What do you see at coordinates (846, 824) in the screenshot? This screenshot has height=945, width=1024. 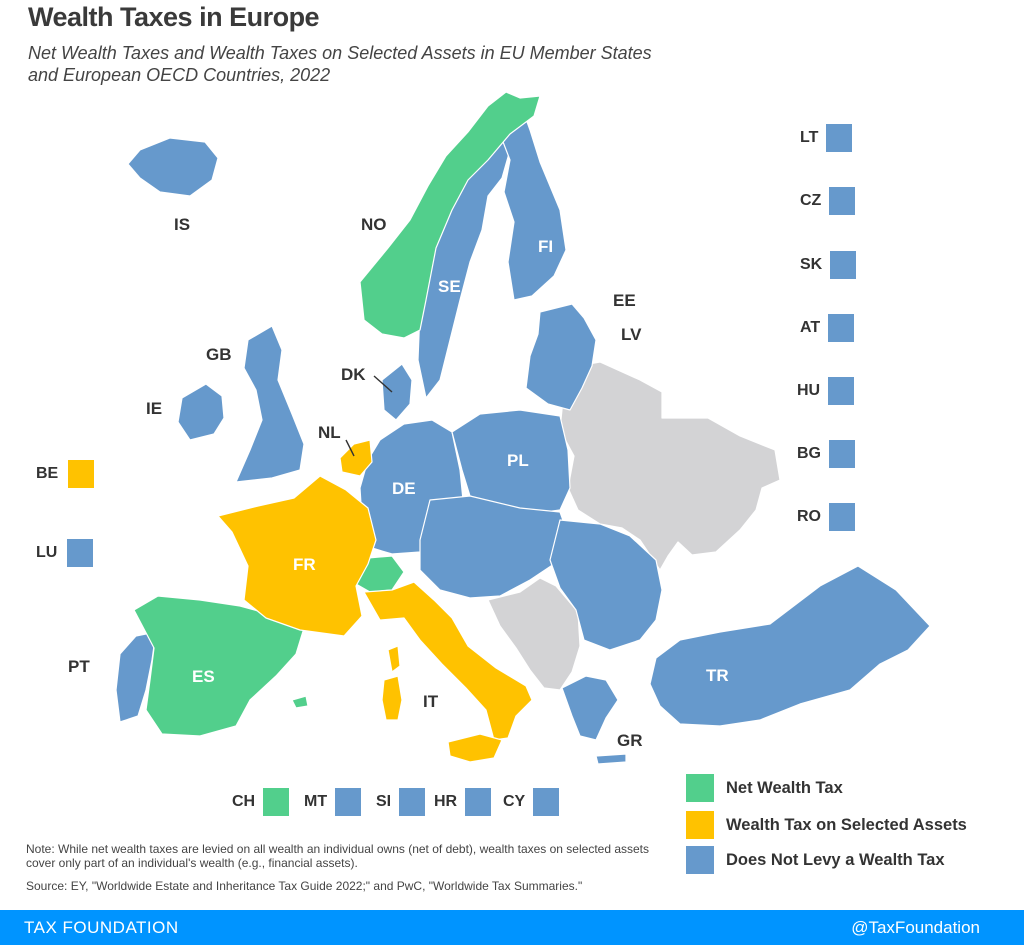 I see `legend-label: Wealth Tax on Selected Assets` at bounding box center [846, 824].